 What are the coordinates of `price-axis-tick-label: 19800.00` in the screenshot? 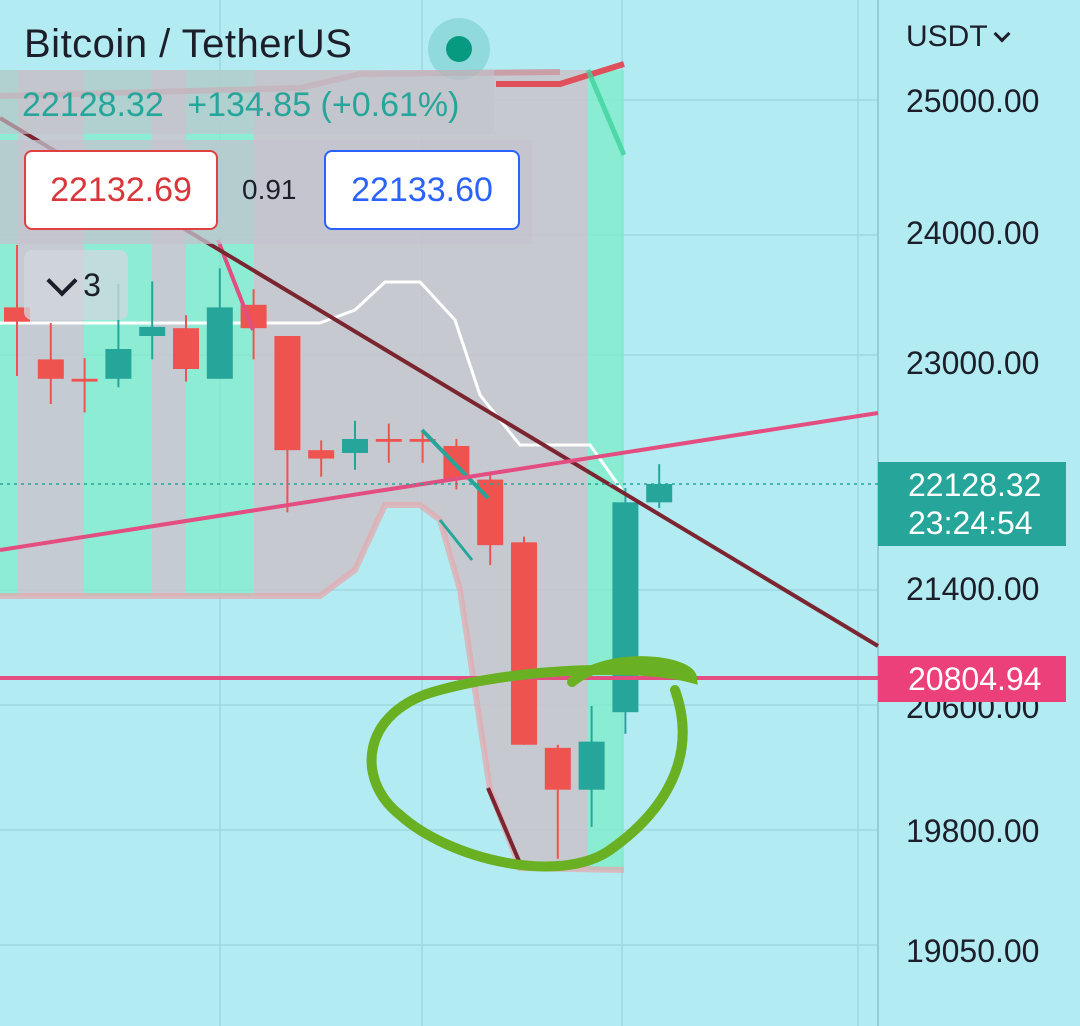 It's located at (972, 831).